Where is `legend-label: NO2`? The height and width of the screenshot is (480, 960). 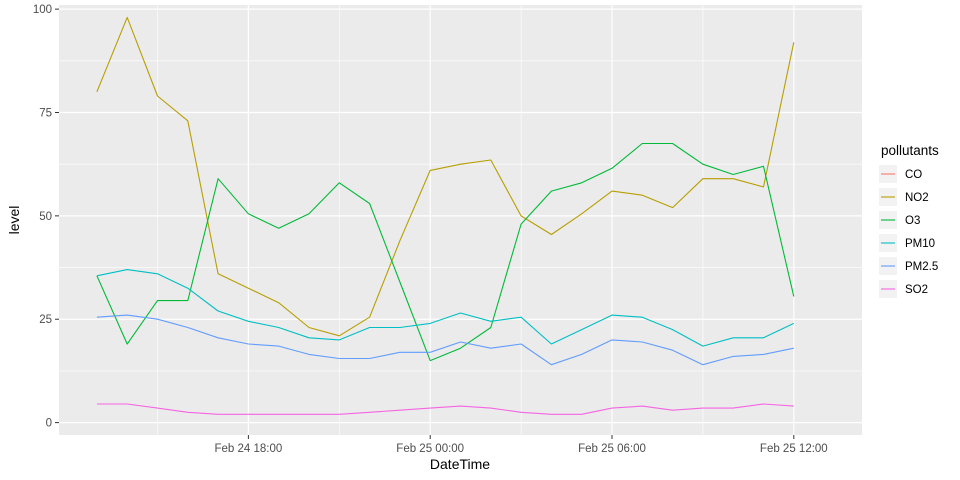 legend-label: NO2 is located at coordinates (917, 198).